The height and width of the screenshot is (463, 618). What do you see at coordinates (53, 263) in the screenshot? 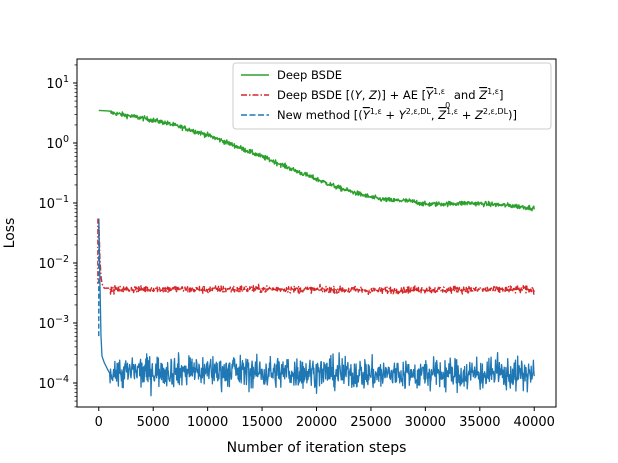
I see `y-tick-label: 10⁻²` at bounding box center [53, 263].